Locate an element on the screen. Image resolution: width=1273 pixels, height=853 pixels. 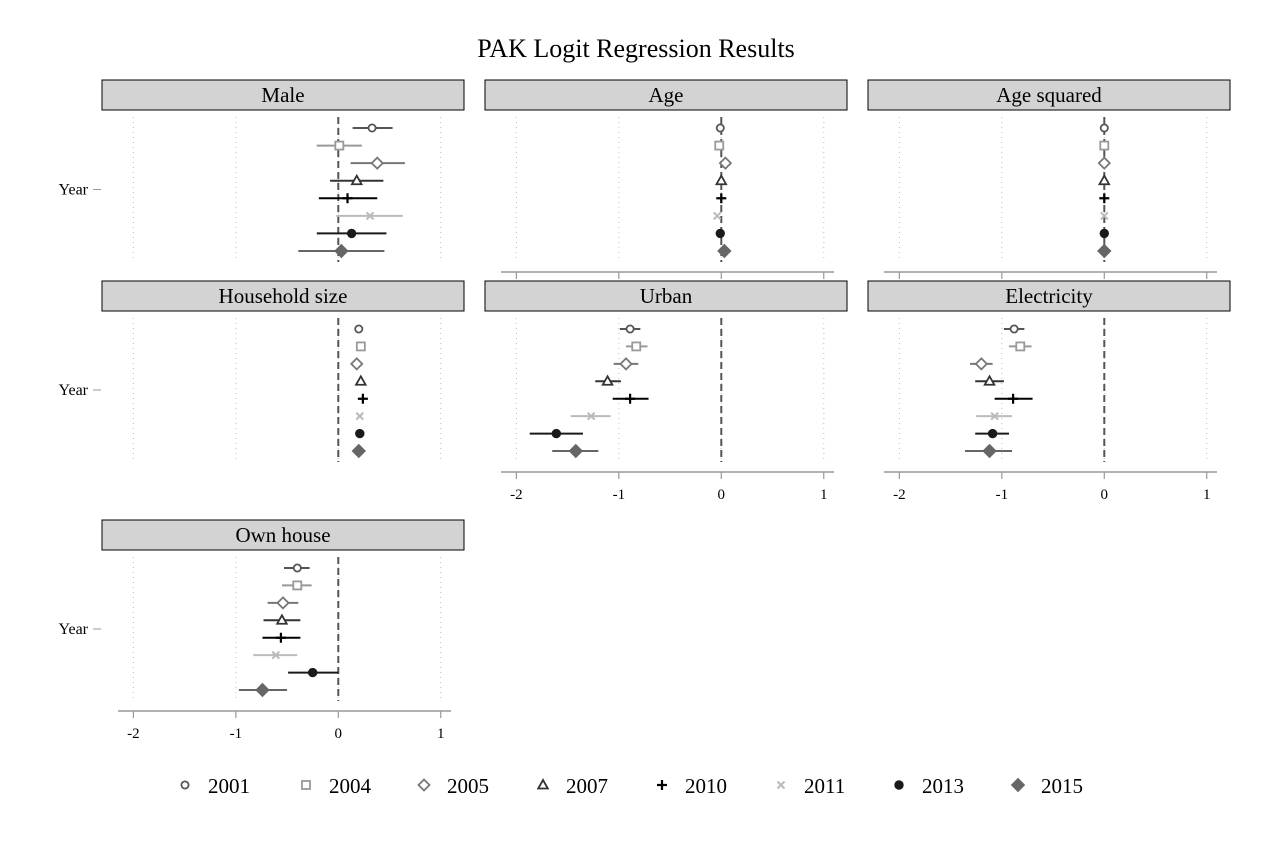
panel-title: Age is located at coordinates (666, 95).